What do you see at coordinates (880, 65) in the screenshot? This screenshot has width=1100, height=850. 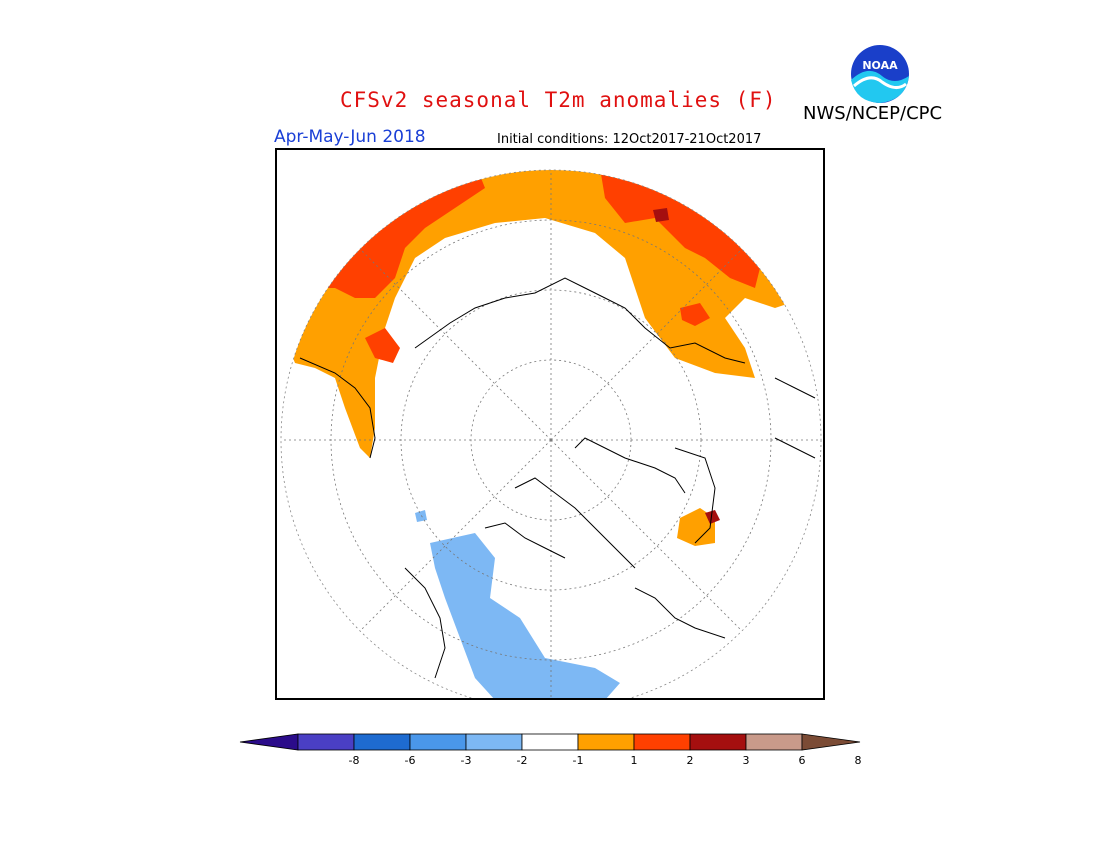 I see `noaa-logo-text: NOAA` at bounding box center [880, 65].